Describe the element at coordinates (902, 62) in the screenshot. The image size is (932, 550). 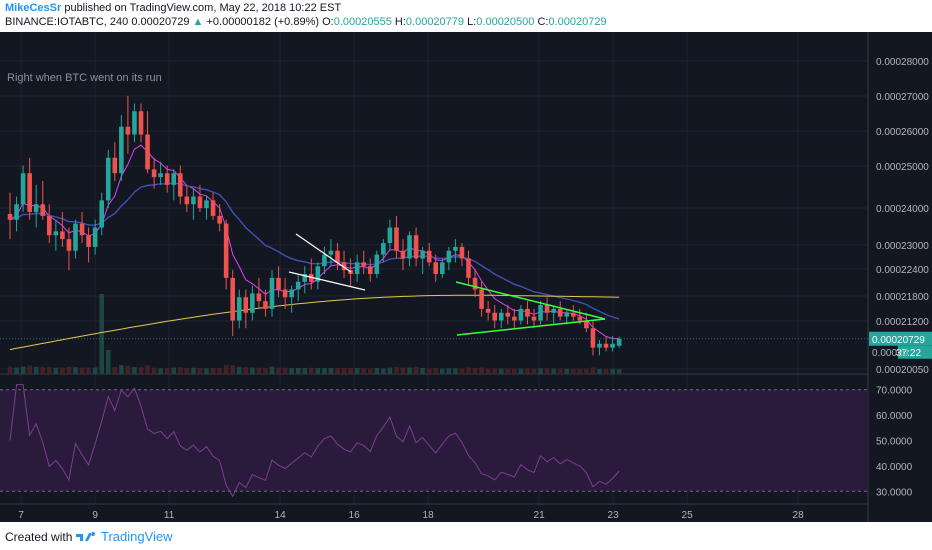
I see `price-tick-label: 0.00028000` at that location.